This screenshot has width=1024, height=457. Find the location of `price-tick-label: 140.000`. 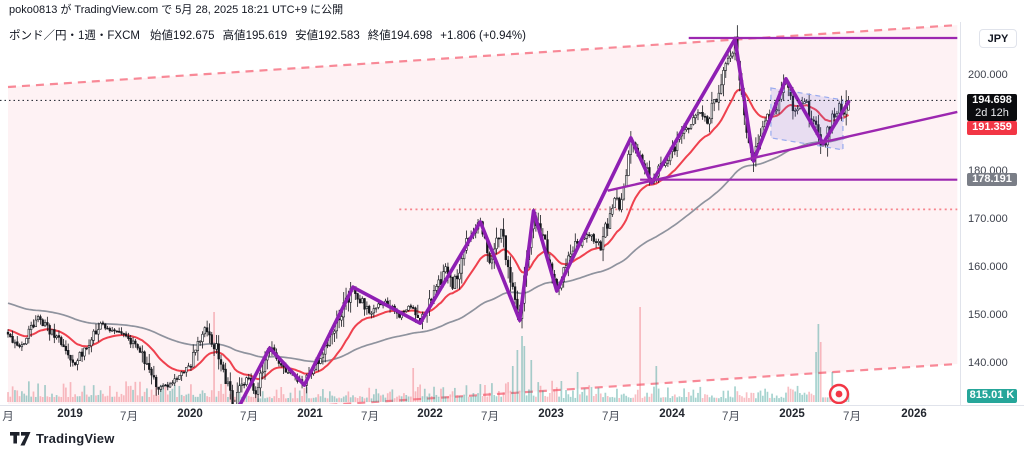

price-tick-label: 140.000 is located at coordinates (988, 363).